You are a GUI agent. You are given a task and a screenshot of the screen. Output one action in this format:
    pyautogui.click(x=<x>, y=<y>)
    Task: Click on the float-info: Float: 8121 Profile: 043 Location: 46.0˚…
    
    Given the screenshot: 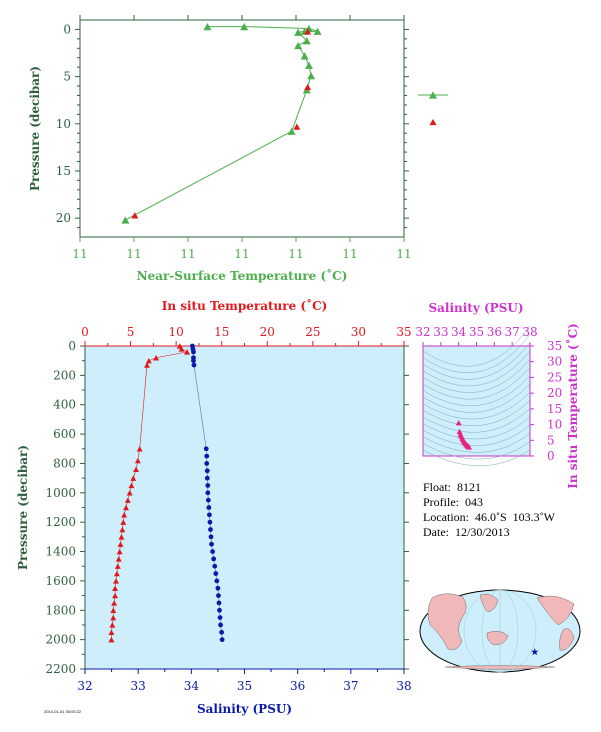 What is the action you would take?
    pyautogui.click(x=489, y=510)
    